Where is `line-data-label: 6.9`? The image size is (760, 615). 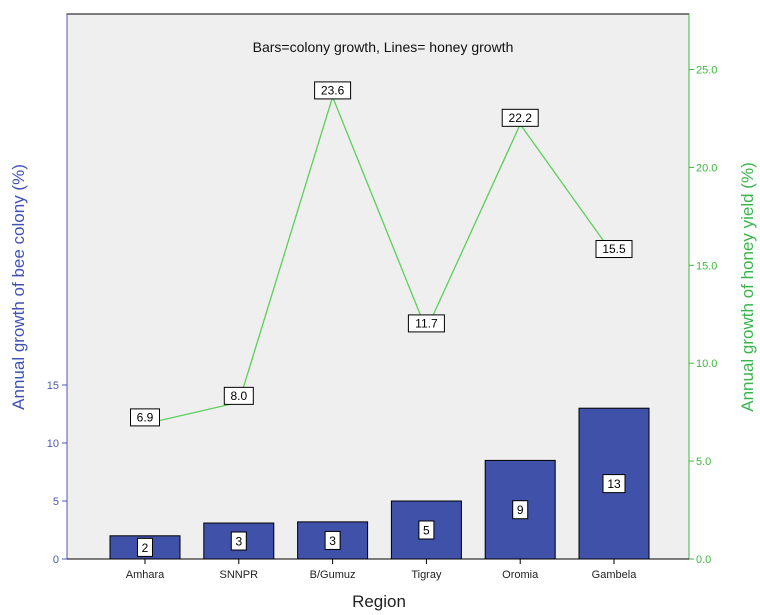
line-data-label: 6.9 is located at coordinates (145, 417).